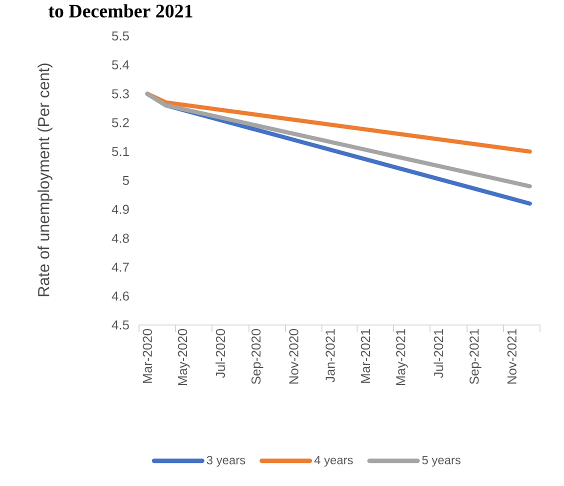  I want to click on x-tick-label: May-2020, so click(184, 357).